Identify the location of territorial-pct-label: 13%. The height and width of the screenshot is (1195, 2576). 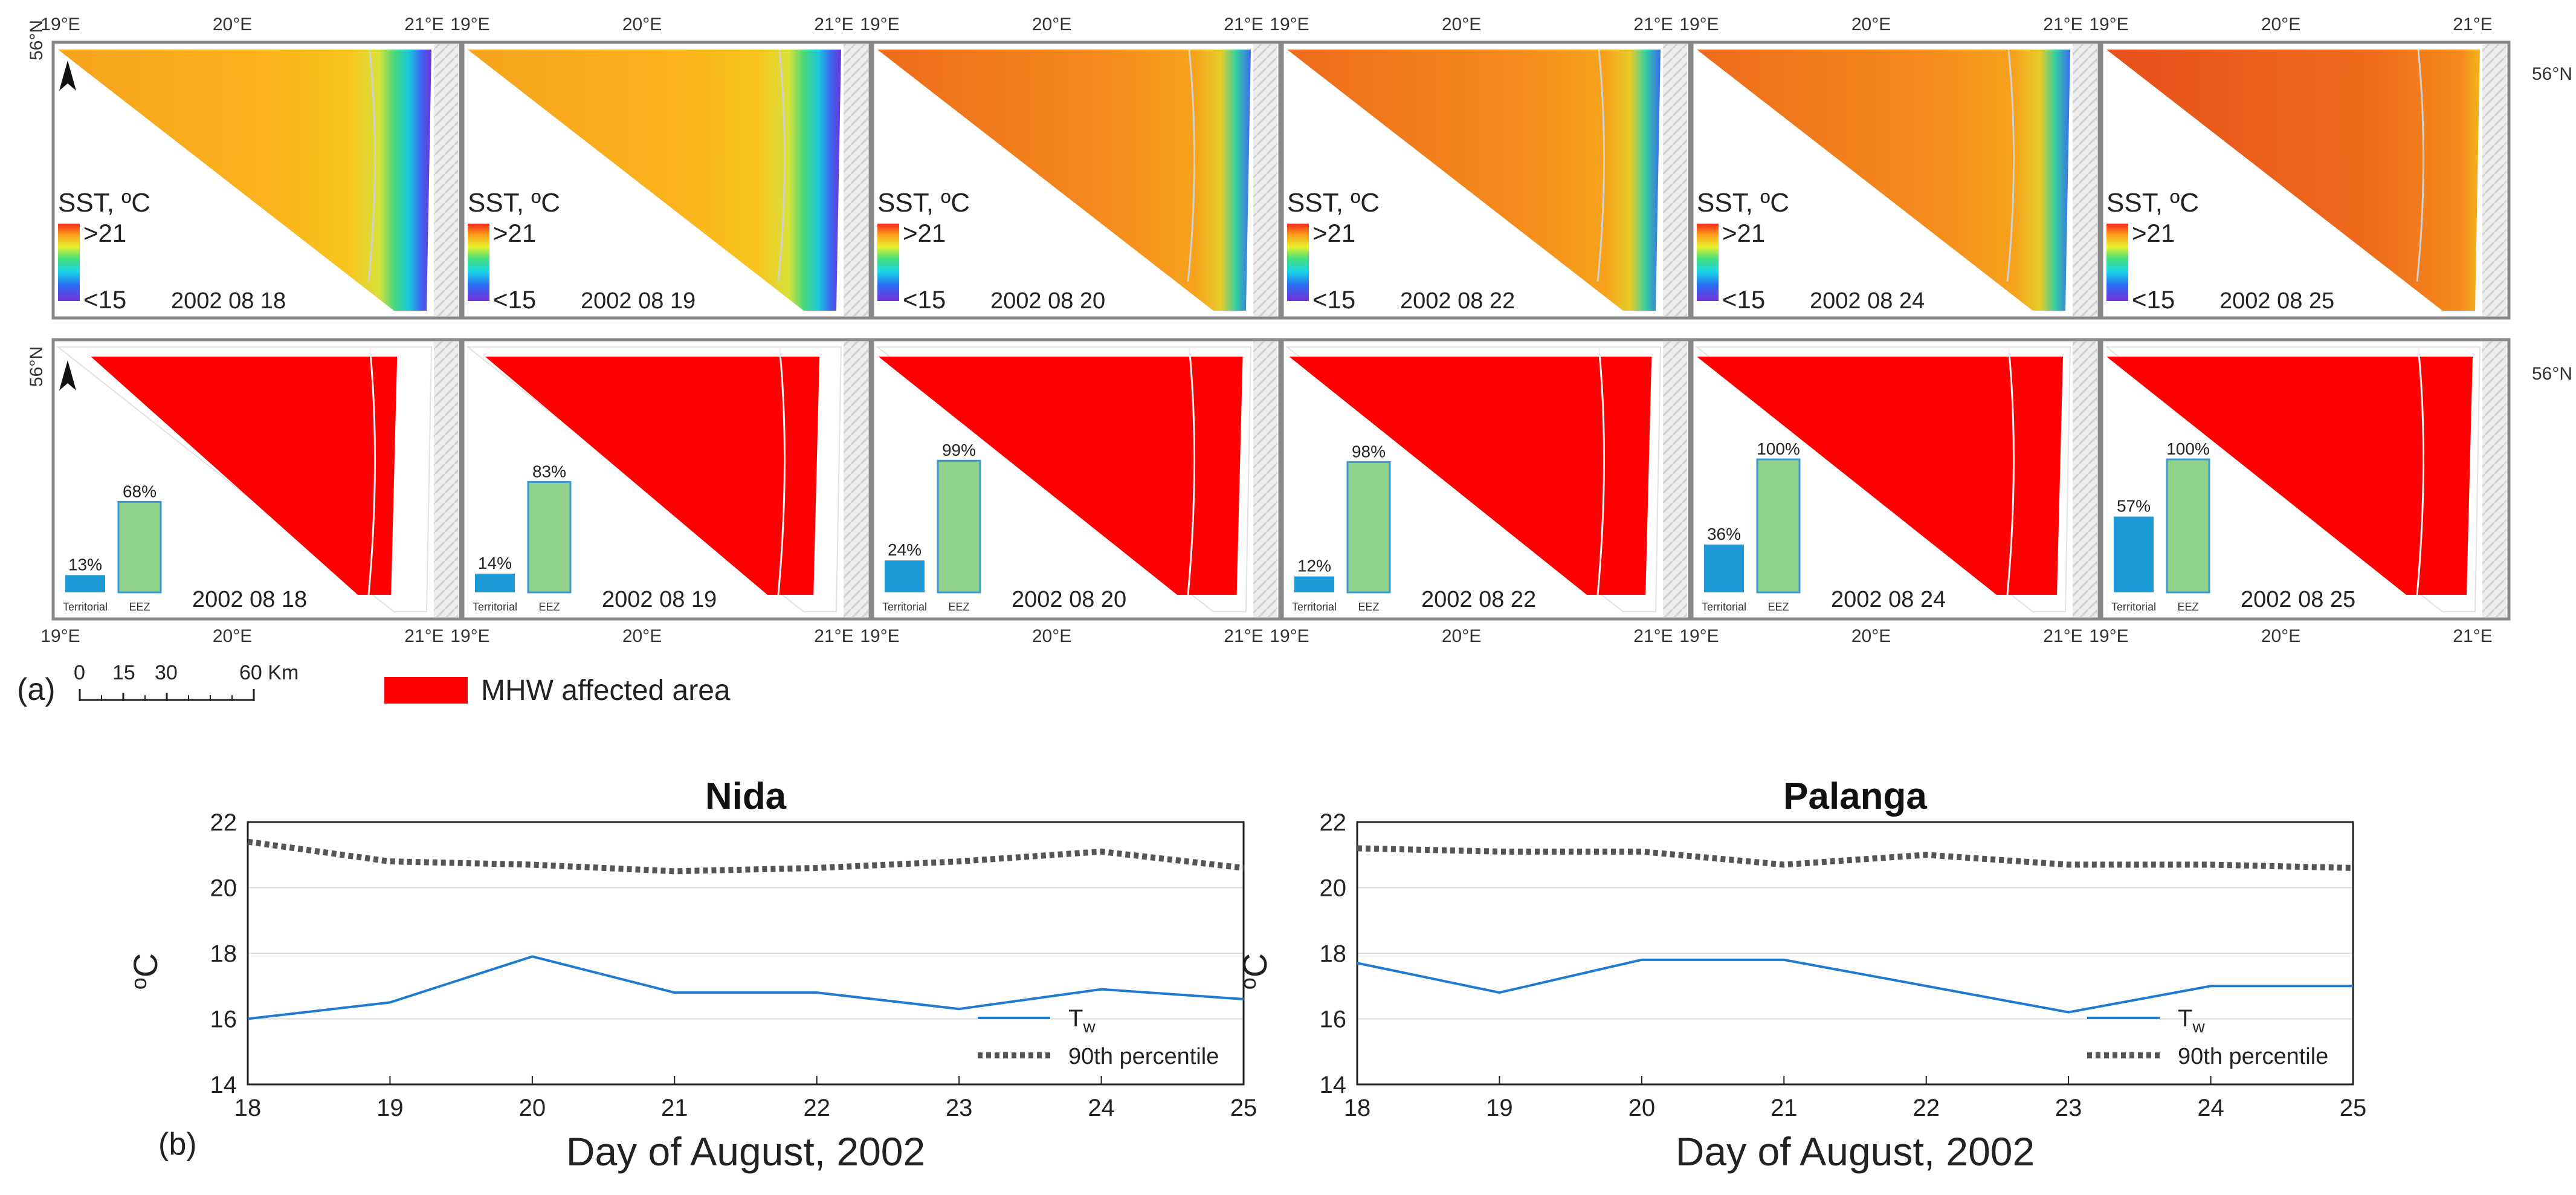
(85, 564).